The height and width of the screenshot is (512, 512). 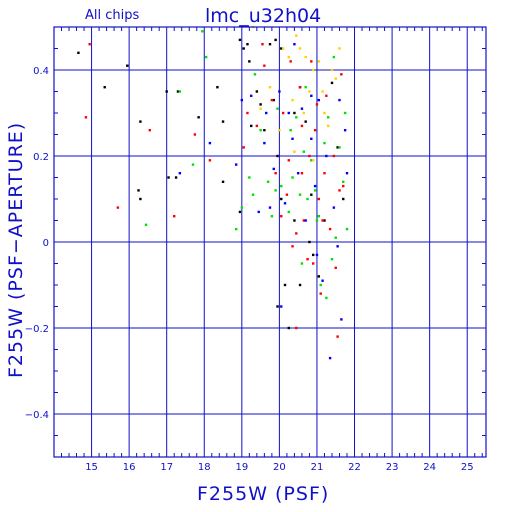 What do you see at coordinates (129, 467) in the screenshot?
I see `x-tick-label: 16` at bounding box center [129, 467].